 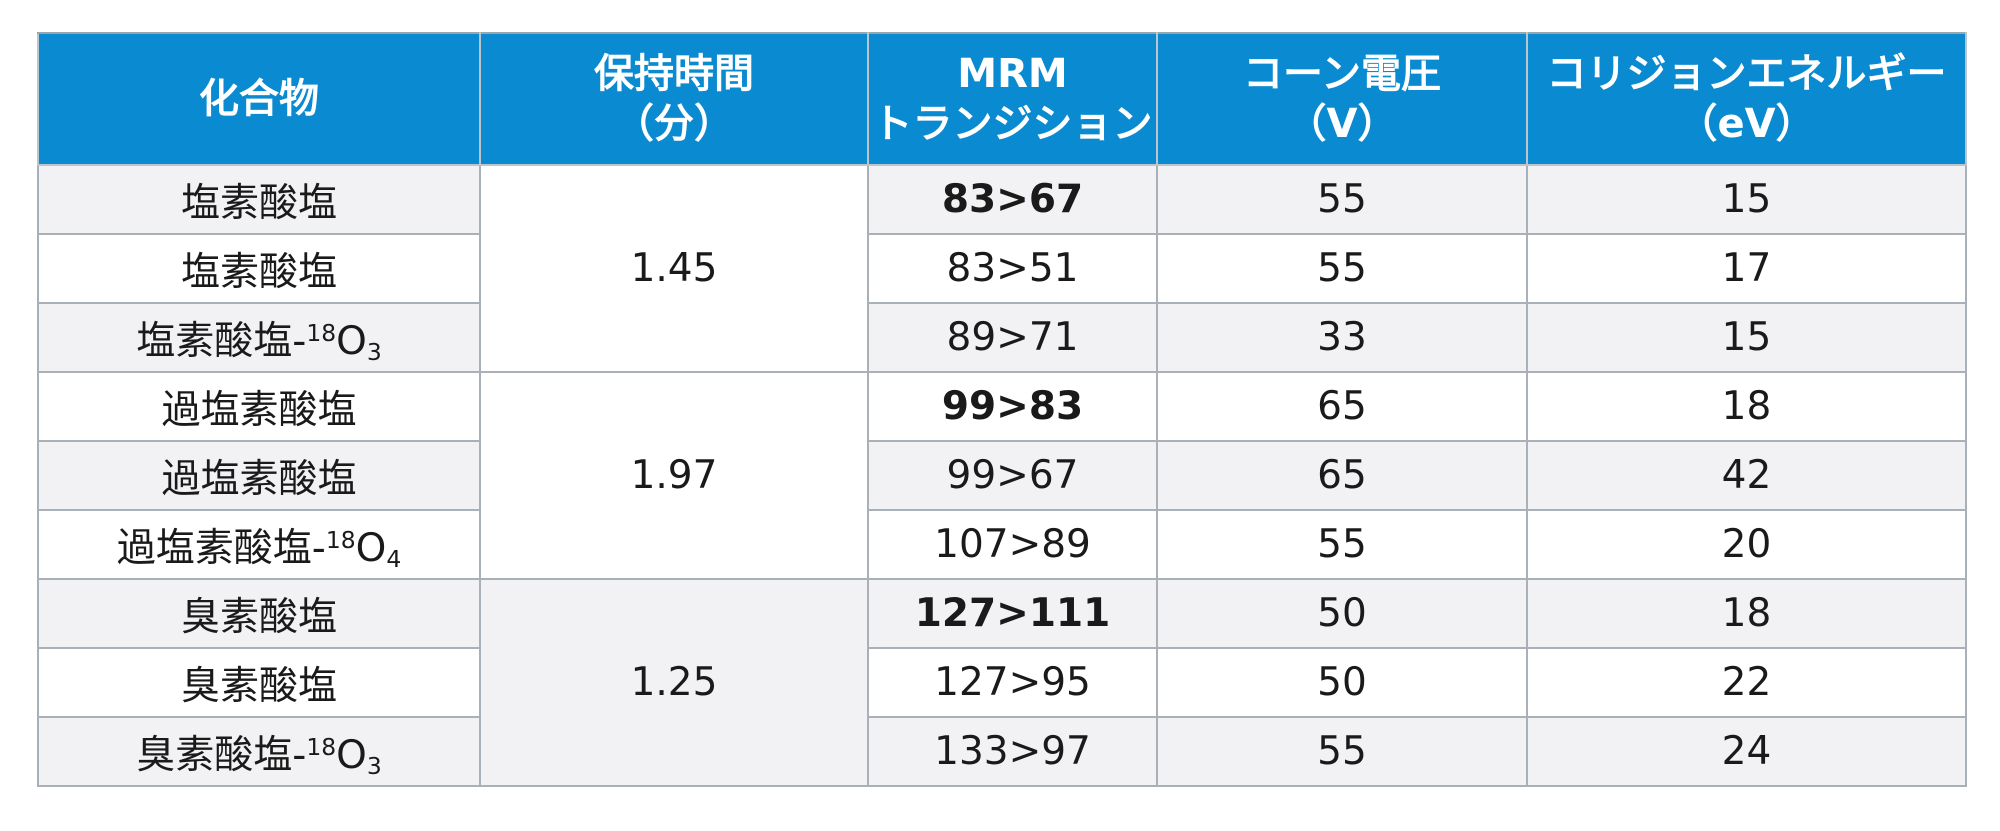 I want to click on table-row: 臭素酸塩 127>95 50 22, so click(x=1002, y=682).